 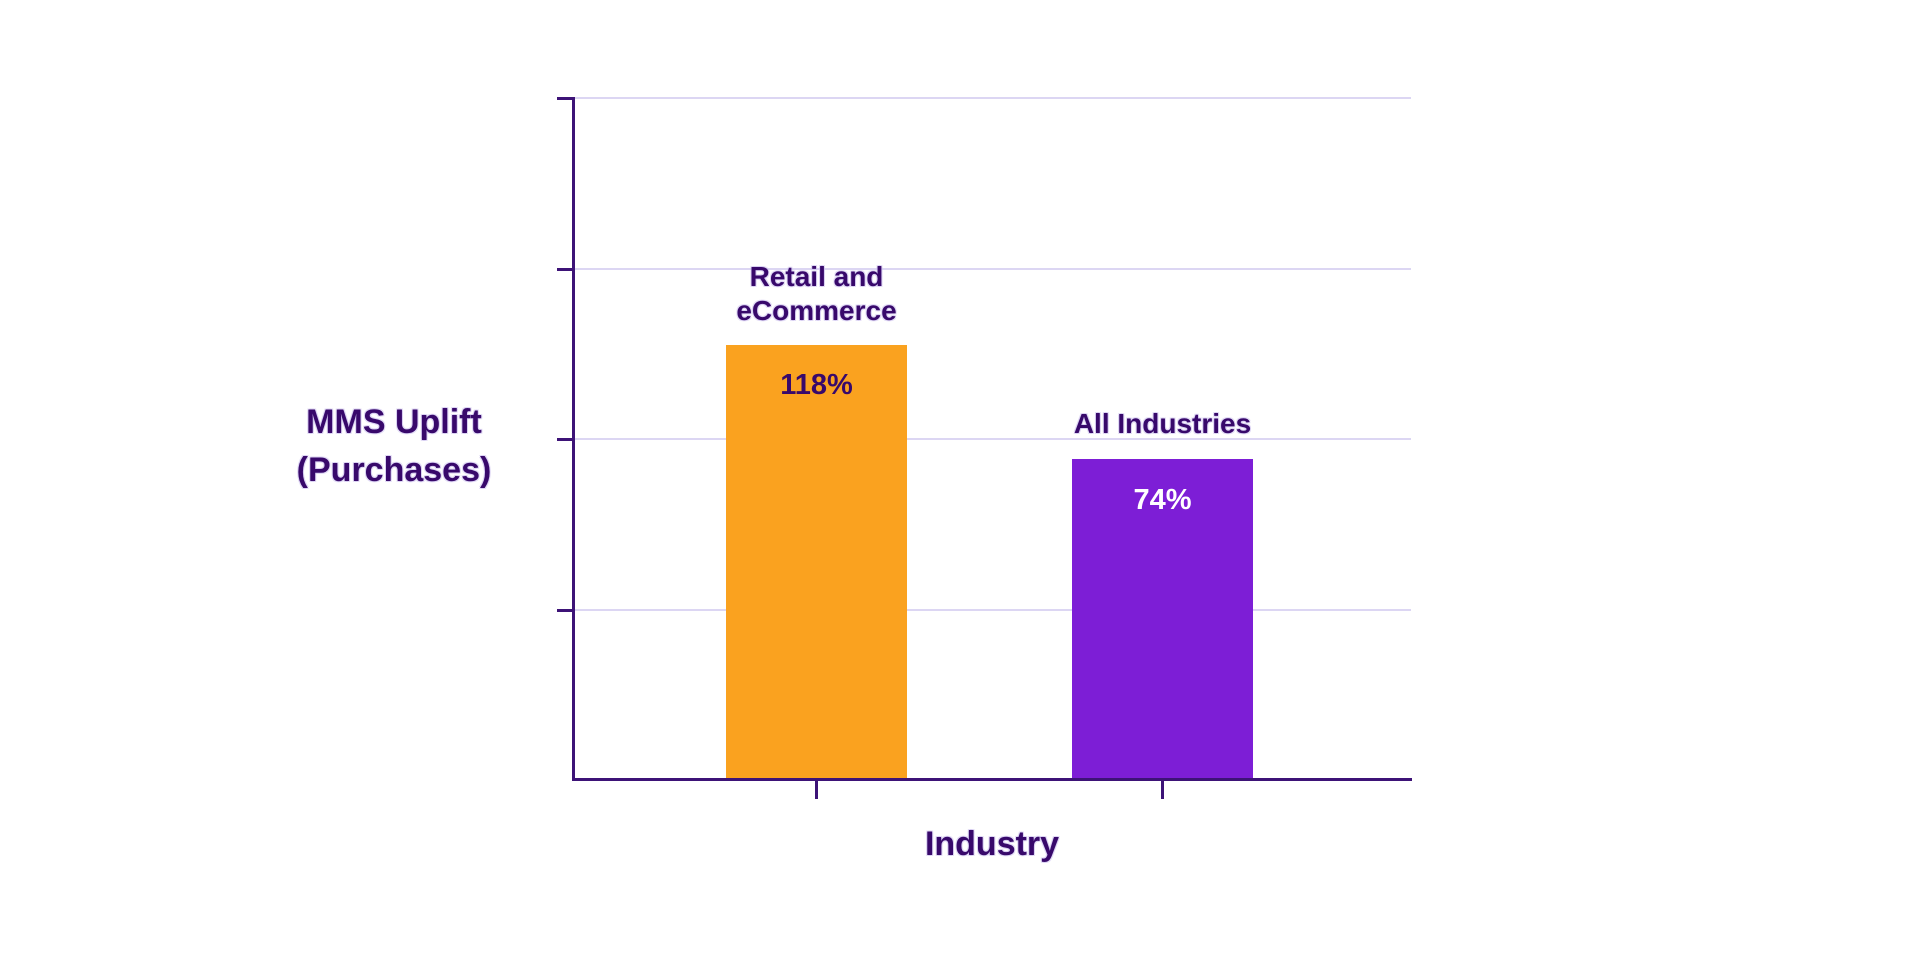 I want to click on category-label-all-industries: All Industries, so click(x=1162, y=424).